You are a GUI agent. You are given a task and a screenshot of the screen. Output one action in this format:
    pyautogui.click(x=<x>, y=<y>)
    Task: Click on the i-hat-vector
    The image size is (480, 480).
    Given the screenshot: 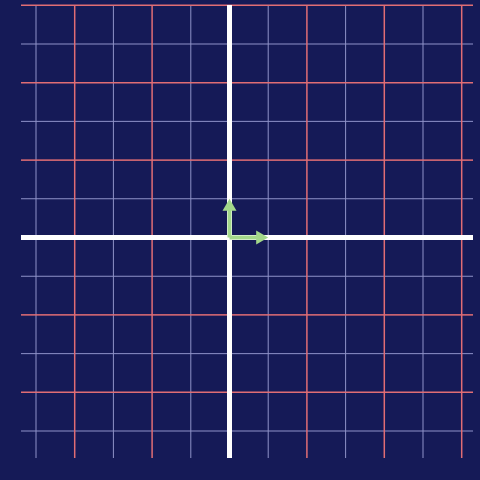 What is the action you would take?
    pyautogui.click(x=249, y=237)
    